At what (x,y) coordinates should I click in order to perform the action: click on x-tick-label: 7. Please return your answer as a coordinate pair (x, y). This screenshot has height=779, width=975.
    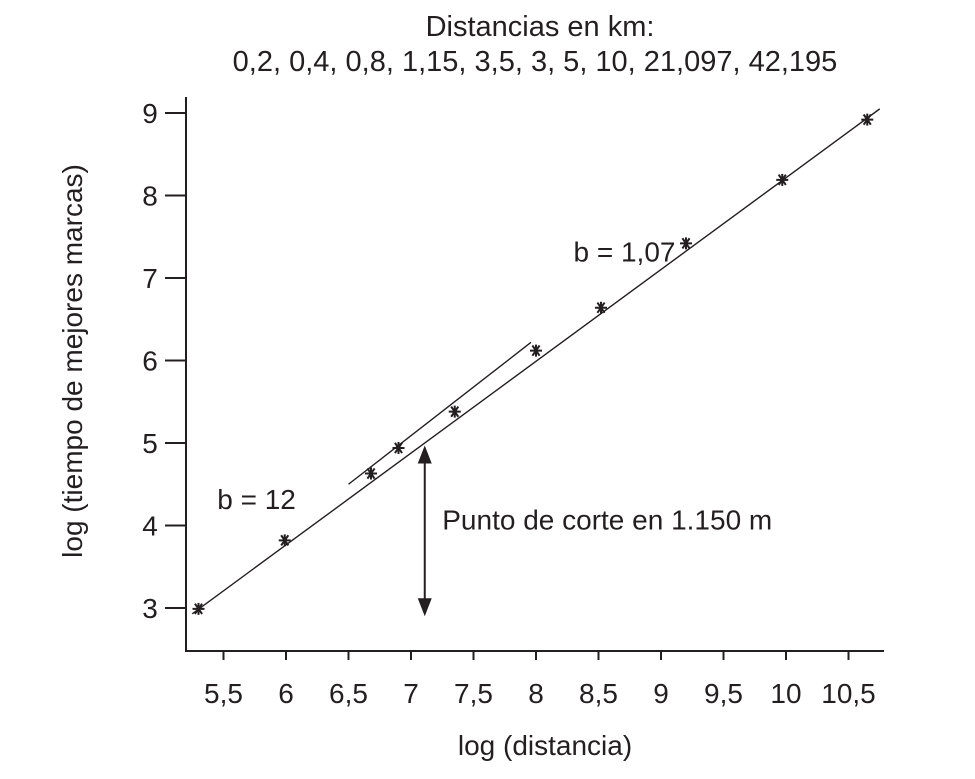
    Looking at the image, I should click on (411, 693).